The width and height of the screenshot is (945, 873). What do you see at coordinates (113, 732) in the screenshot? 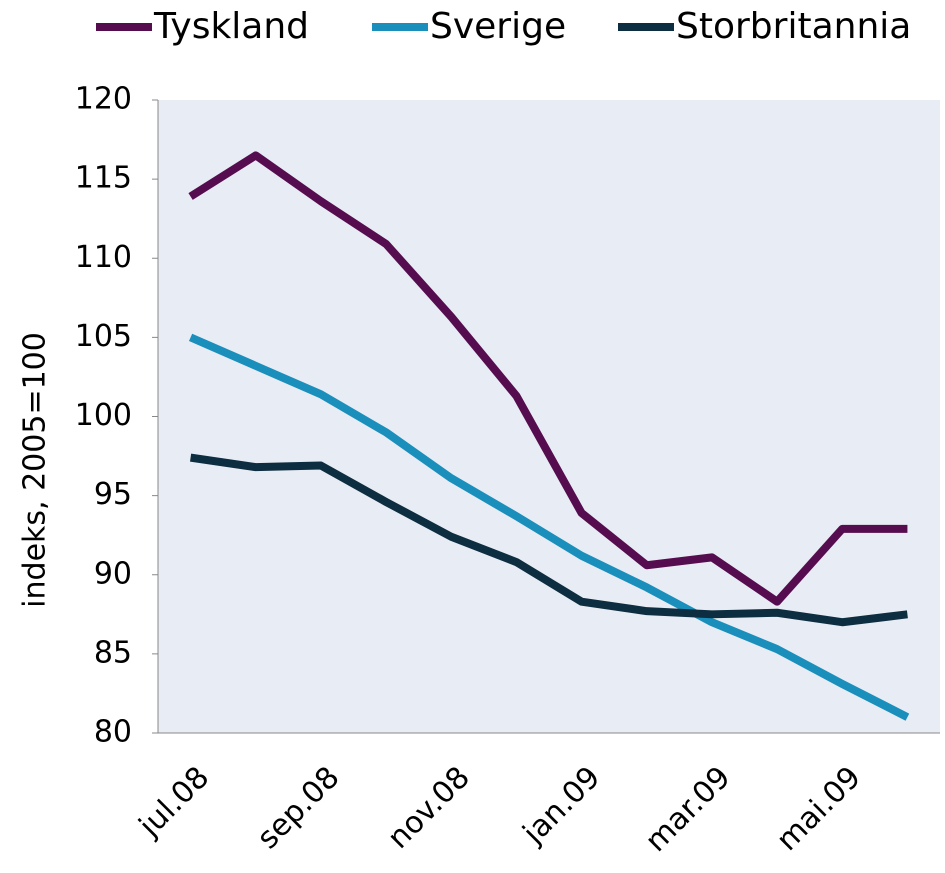
I see `y-tick-label: 80` at bounding box center [113, 732].